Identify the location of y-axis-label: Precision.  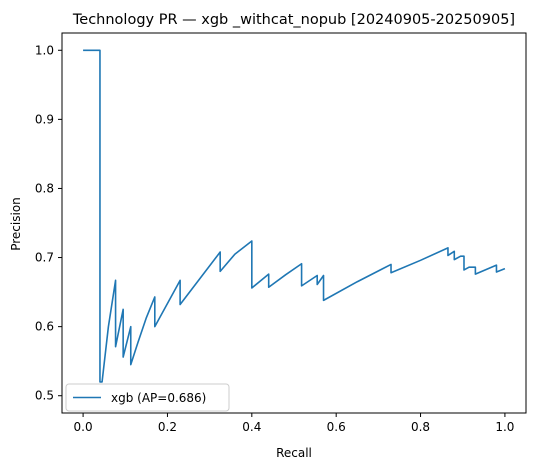
(16, 224).